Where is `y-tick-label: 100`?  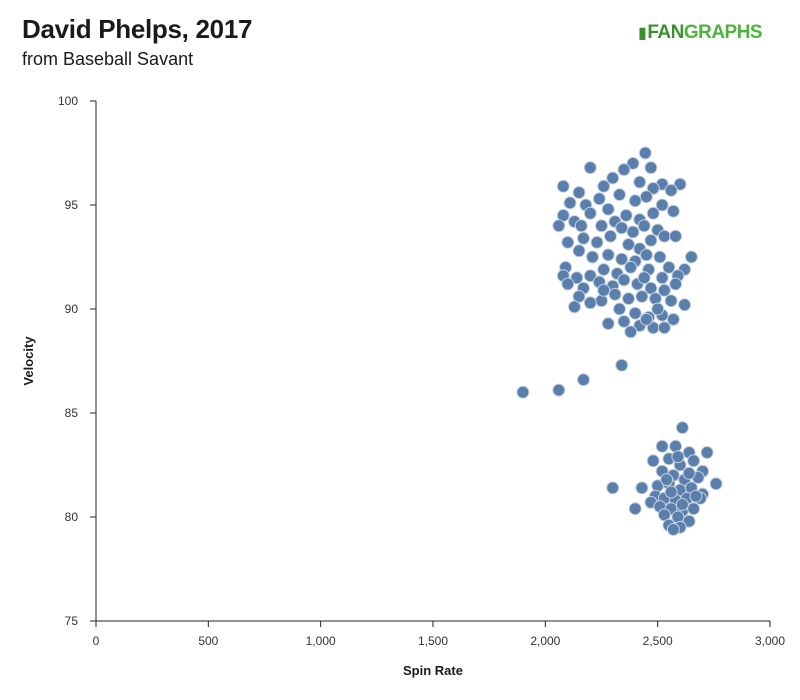
y-tick-label: 100 is located at coordinates (68, 101).